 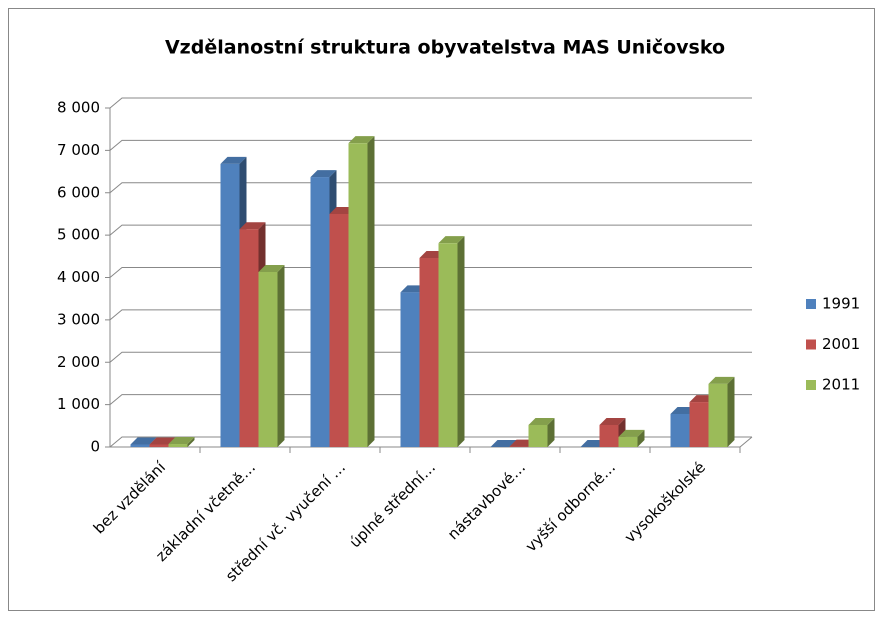 What do you see at coordinates (78, 150) in the screenshot?
I see `y-tick-label: 7 000` at bounding box center [78, 150].